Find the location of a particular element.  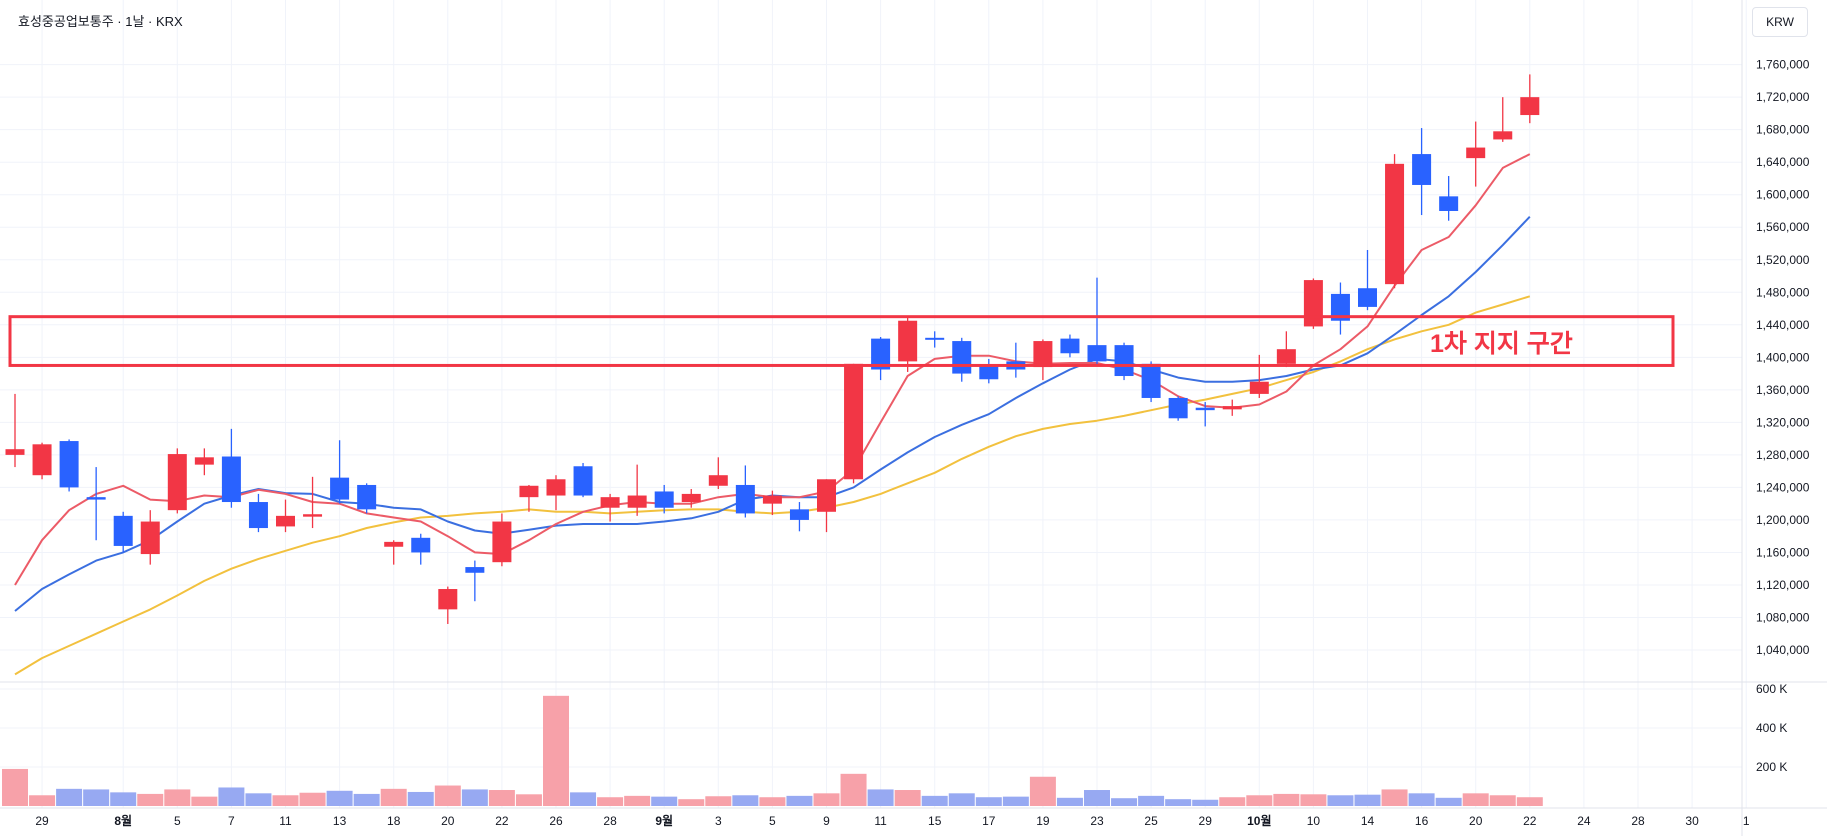

time-tick-label: 29 is located at coordinates (1206, 821).